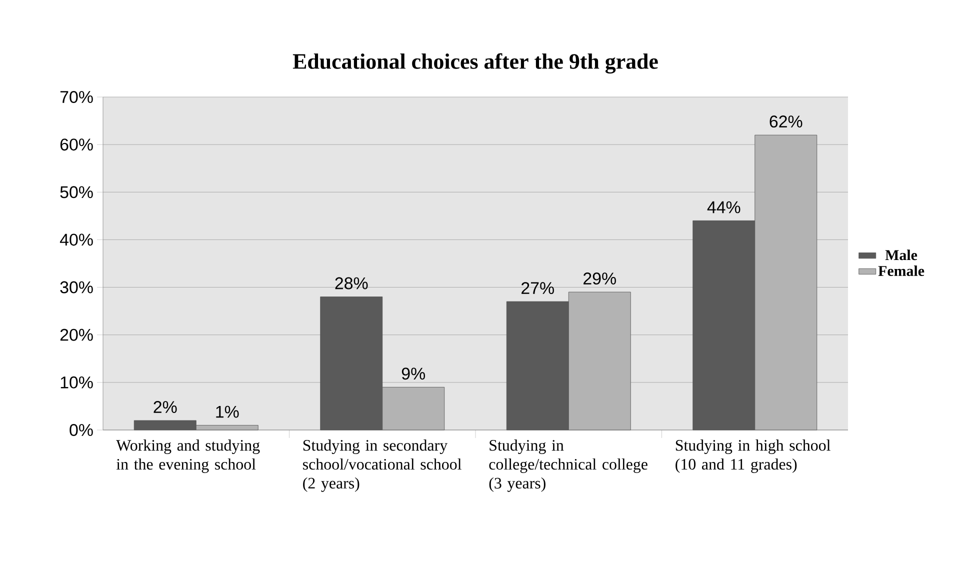  I want to click on y-tick-label: 10%, so click(76, 382).